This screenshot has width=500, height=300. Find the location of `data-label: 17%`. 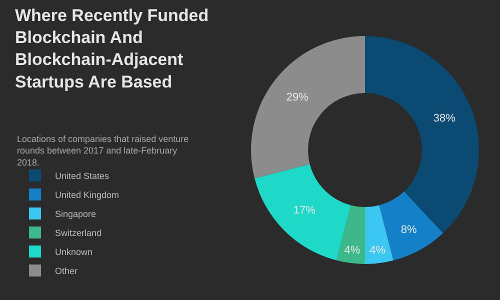

data-label: 17% is located at coordinates (304, 210).